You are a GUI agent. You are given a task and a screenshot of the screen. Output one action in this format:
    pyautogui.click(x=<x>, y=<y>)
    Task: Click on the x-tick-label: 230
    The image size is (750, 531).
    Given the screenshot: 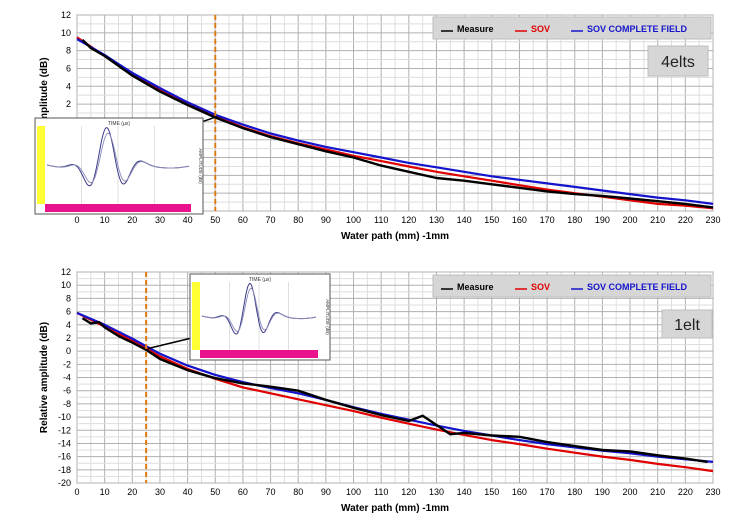 What is the action you would take?
    pyautogui.click(x=712, y=220)
    